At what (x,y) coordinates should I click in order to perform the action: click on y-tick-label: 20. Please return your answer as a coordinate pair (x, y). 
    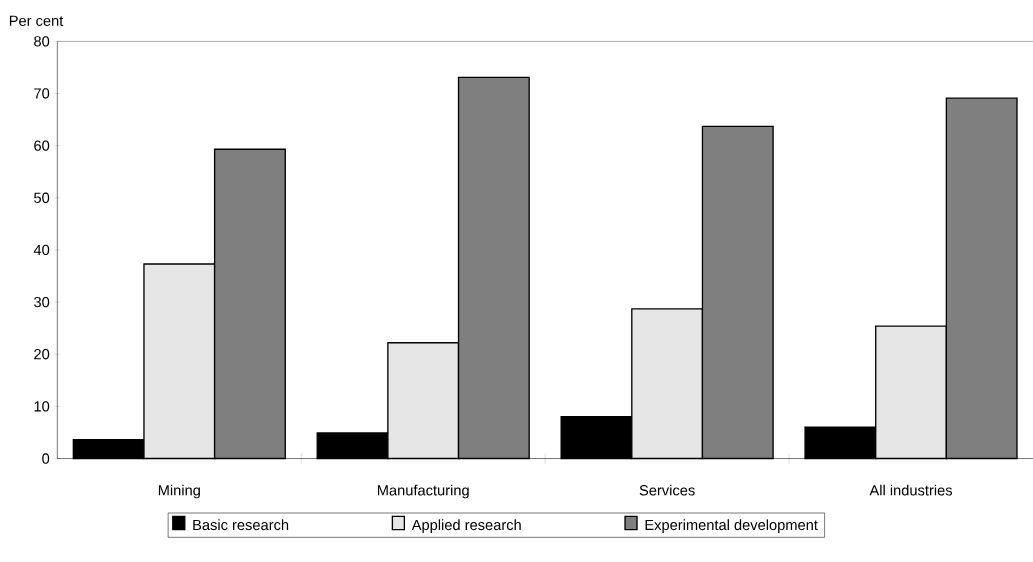
    Looking at the image, I should click on (42, 354).